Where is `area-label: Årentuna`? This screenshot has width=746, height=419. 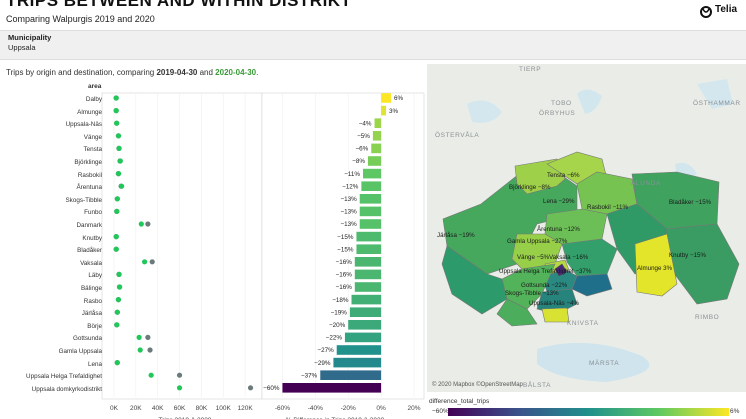 area-label: Årentuna is located at coordinates (89, 188).